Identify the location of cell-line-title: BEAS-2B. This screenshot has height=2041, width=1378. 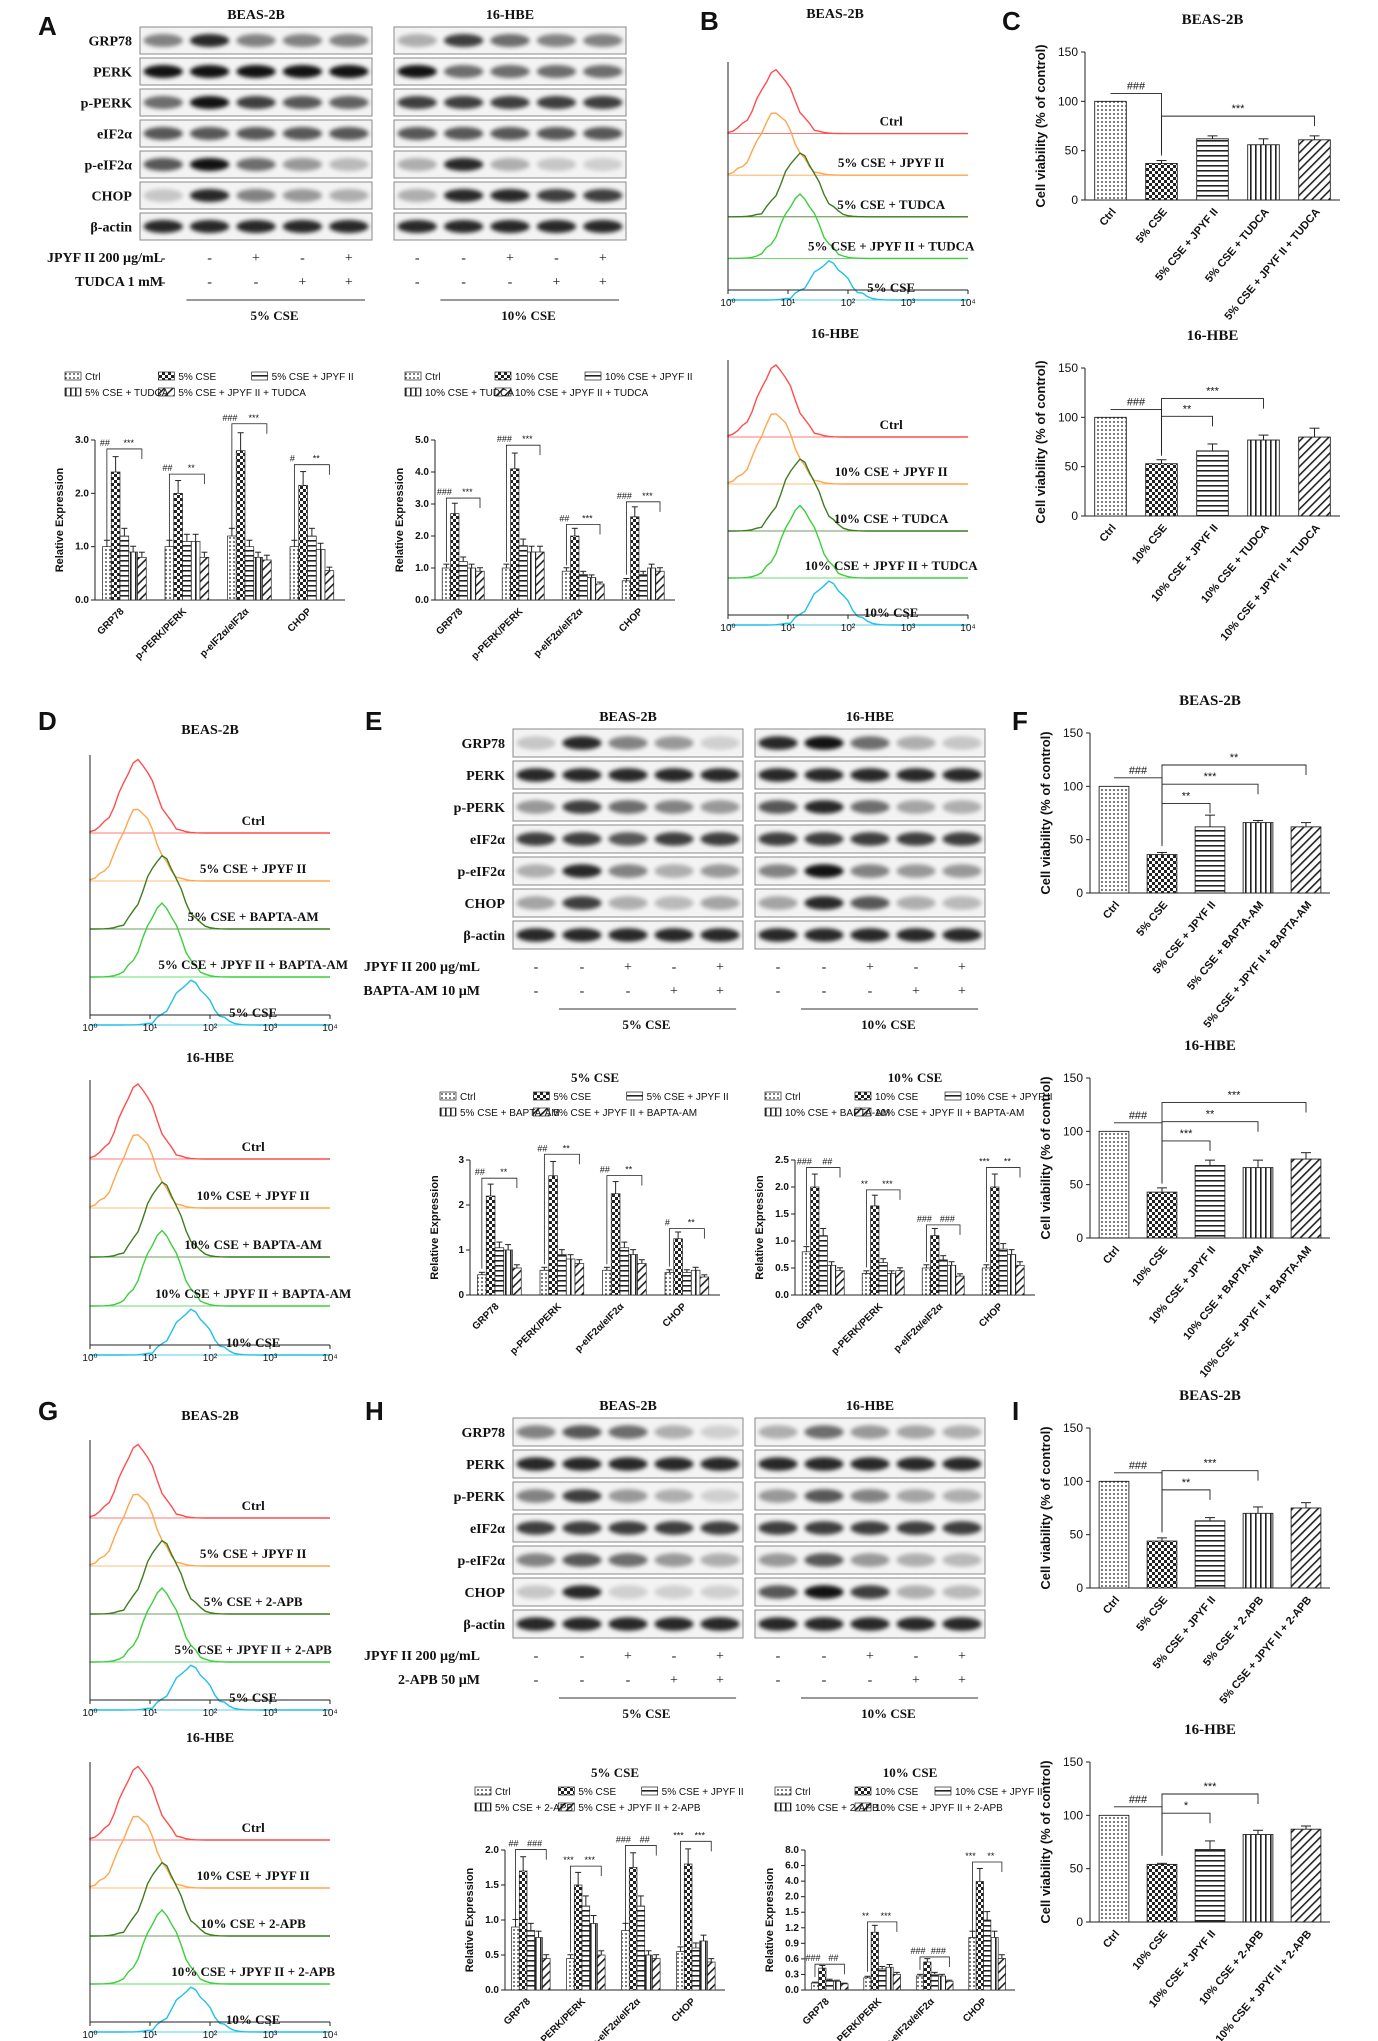
(628, 1406).